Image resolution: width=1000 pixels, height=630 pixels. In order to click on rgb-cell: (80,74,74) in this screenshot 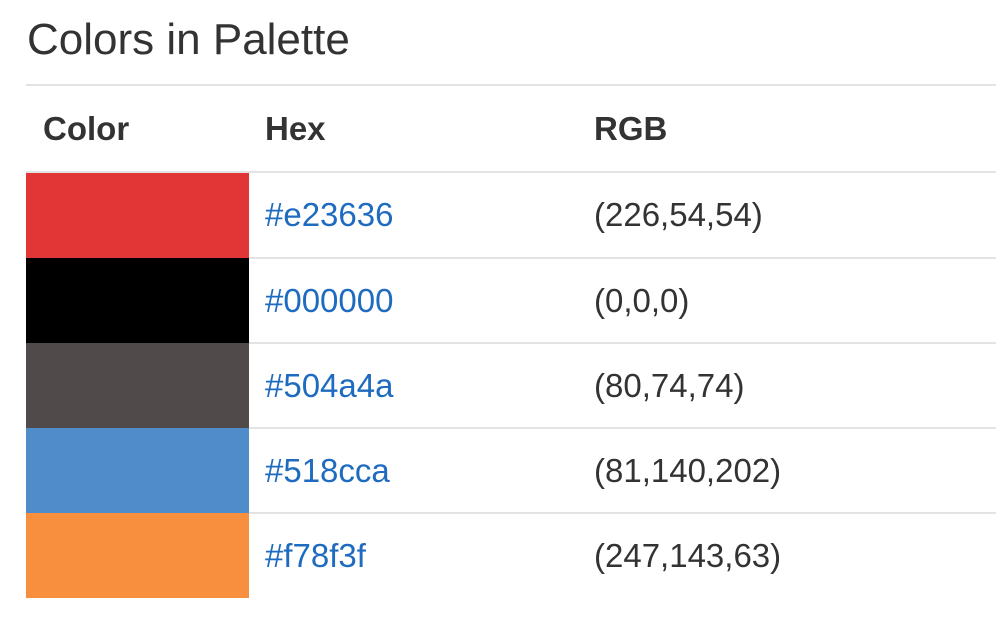, I will do `click(787, 386)`.